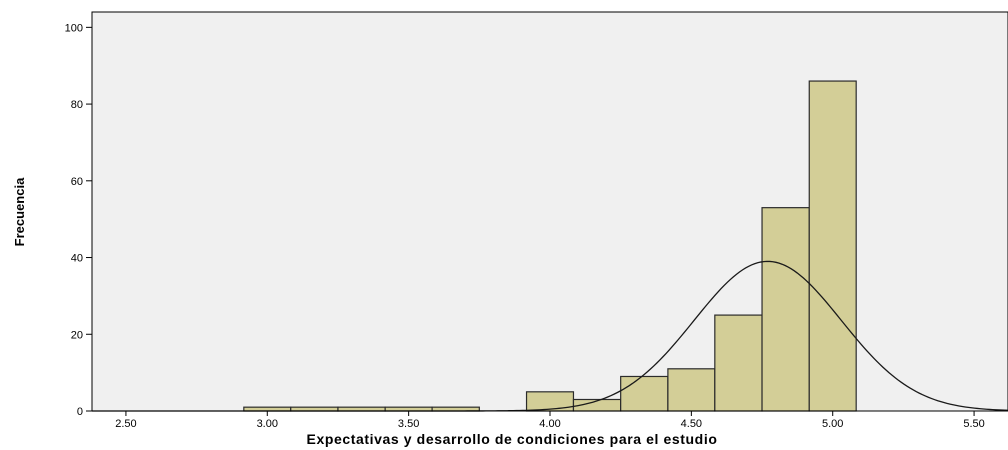 The width and height of the screenshot is (1008, 450). Describe the element at coordinates (267, 424) in the screenshot. I see `x-tick-label: 3.00` at that location.